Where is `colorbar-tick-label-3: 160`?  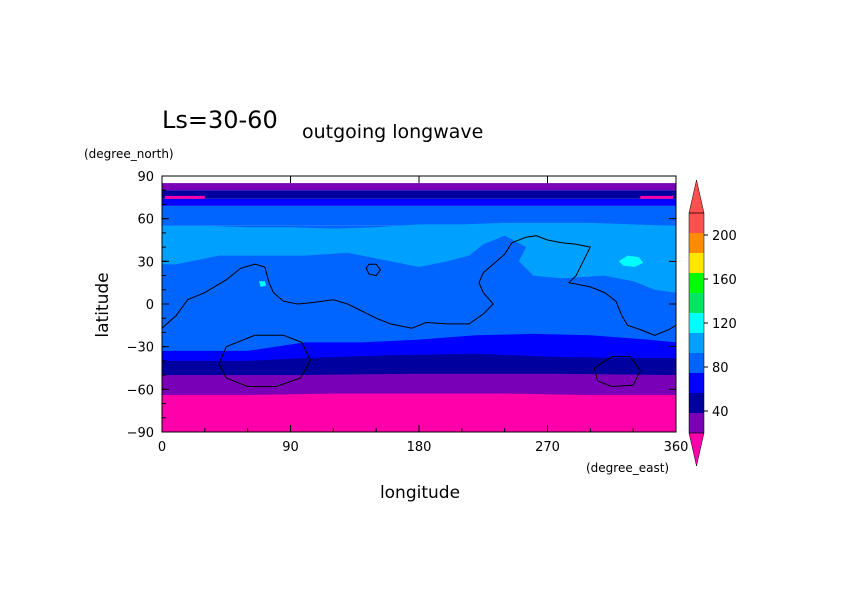
colorbar-tick-label-3: 160 is located at coordinates (724, 280).